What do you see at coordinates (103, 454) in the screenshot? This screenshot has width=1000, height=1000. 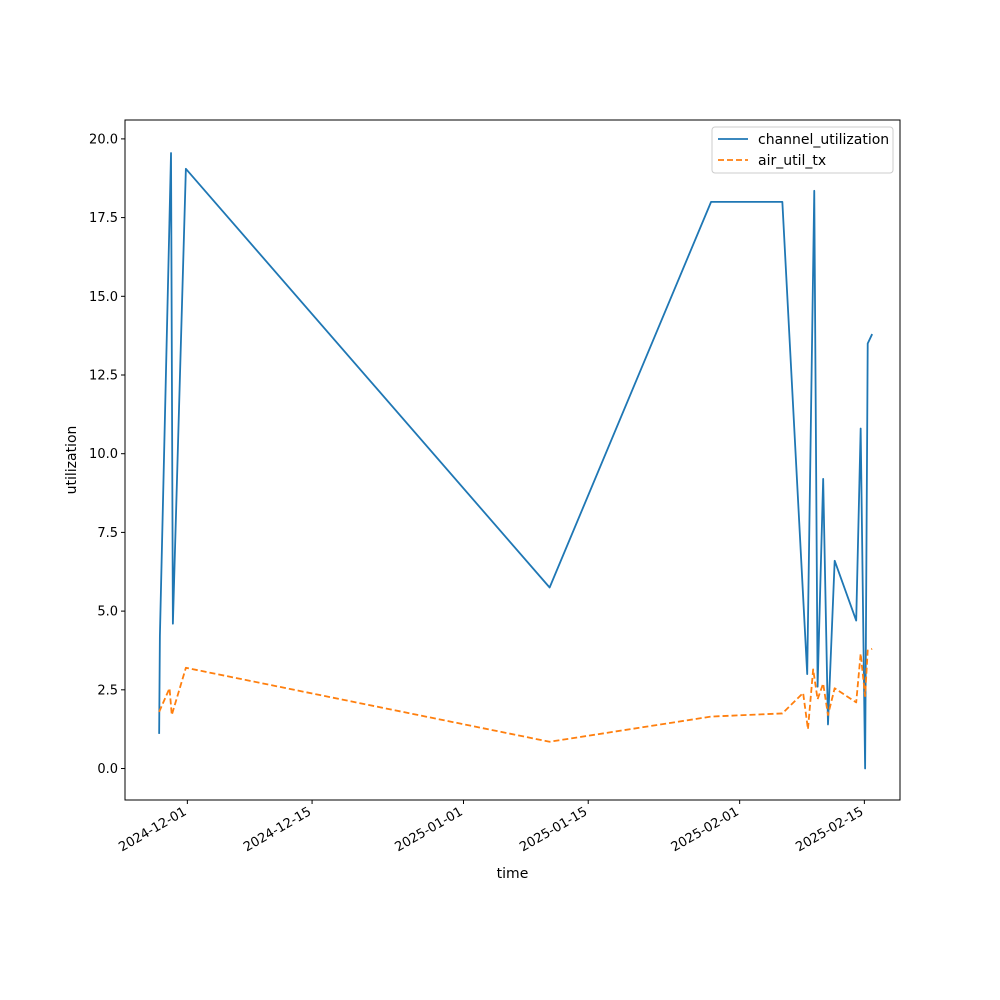 I see `y-tick-label: 10.0` at bounding box center [103, 454].